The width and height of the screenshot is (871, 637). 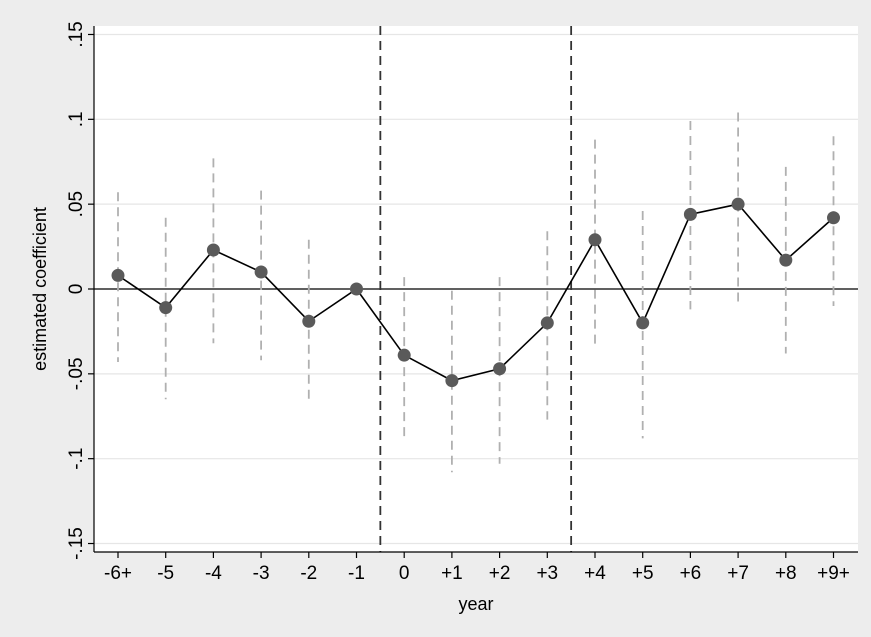 I want to click on x-tick-label: +9+, so click(x=833, y=573).